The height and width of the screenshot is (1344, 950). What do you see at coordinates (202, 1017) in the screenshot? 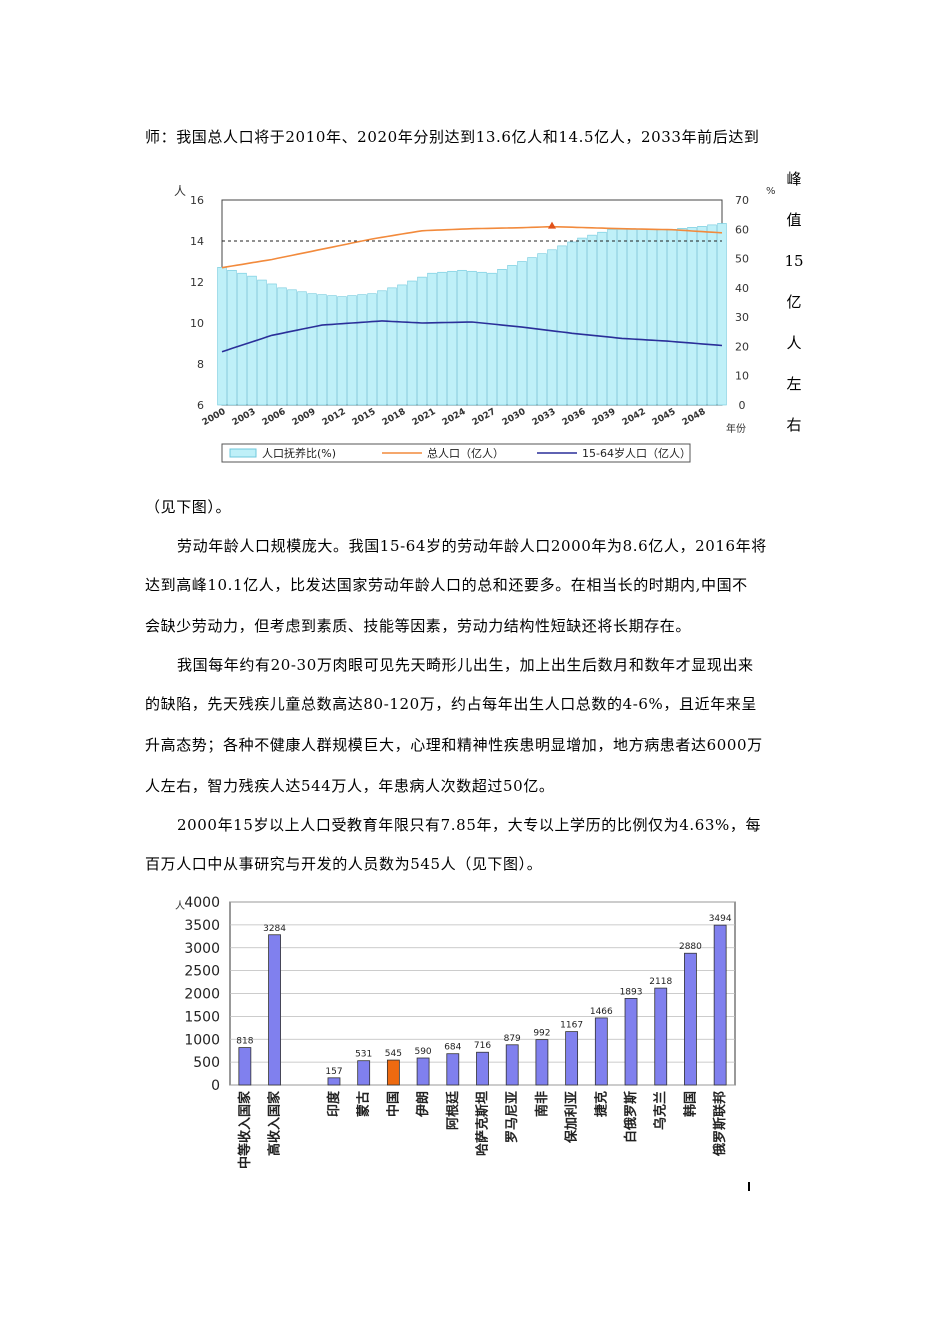
I see `y-tick-label: 1500` at bounding box center [202, 1017].